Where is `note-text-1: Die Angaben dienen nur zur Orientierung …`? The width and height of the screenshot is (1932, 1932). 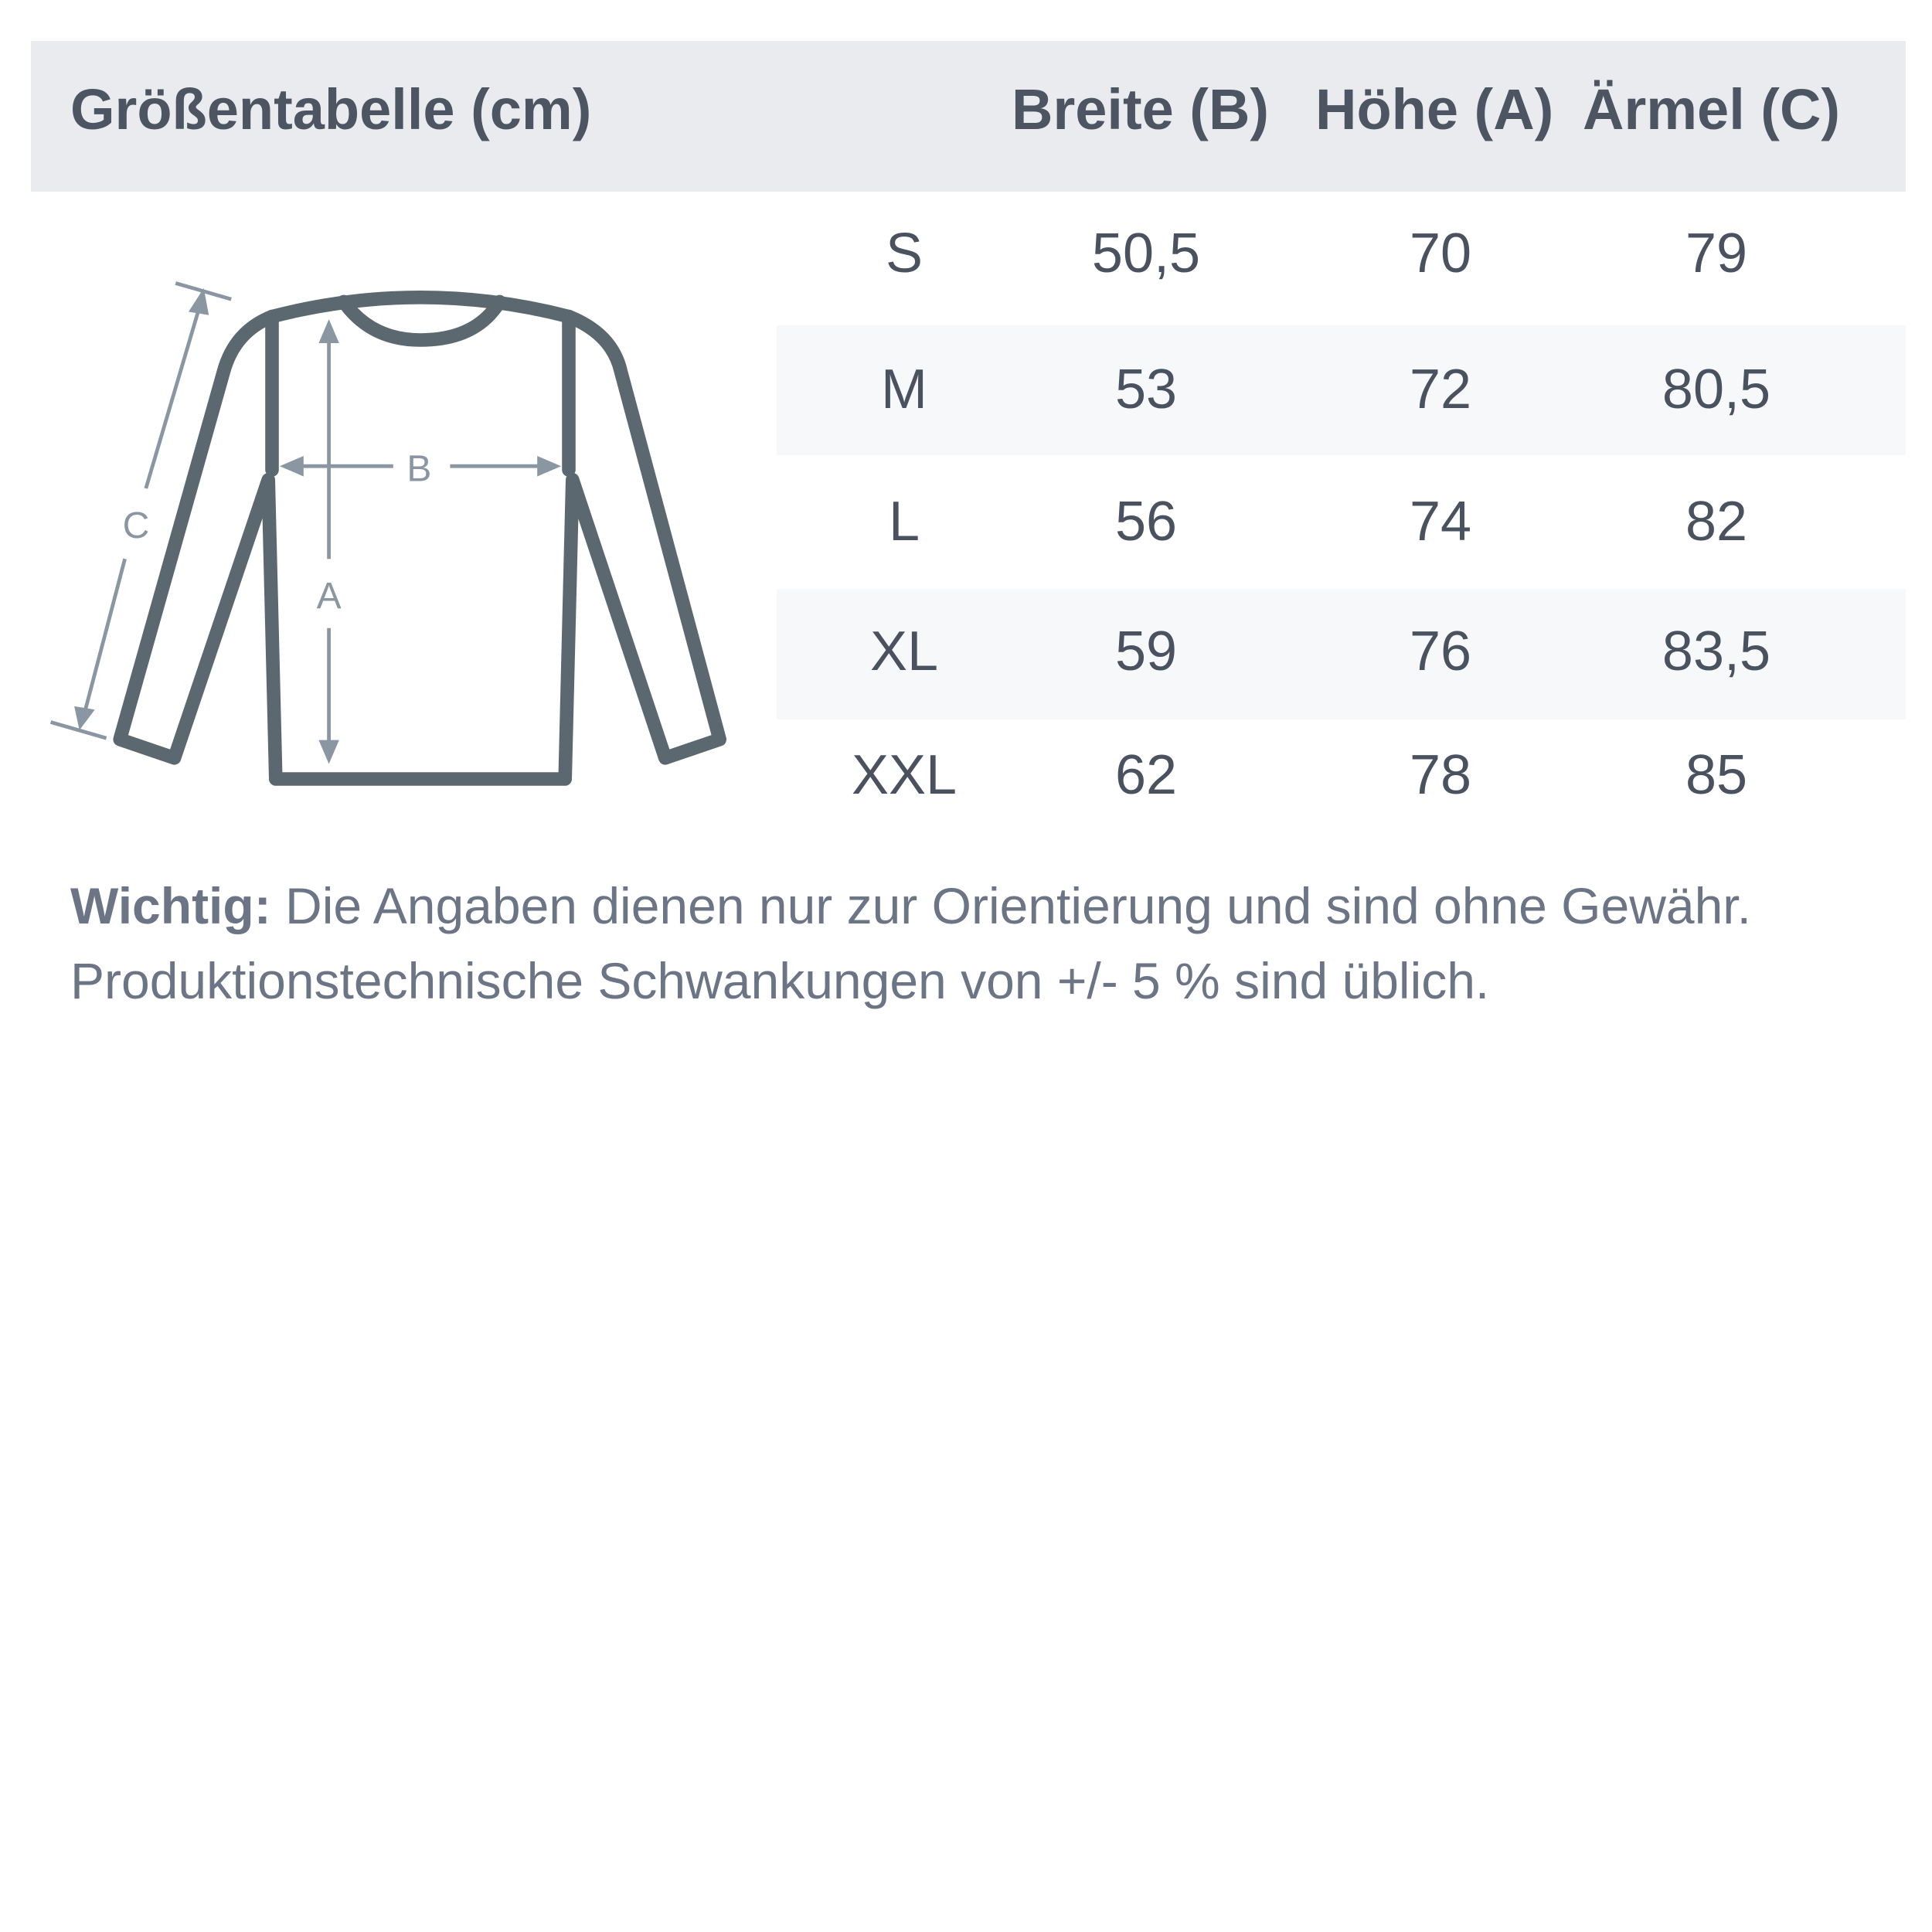
note-text-1: Die Angaben dienen nur zur Orientierung … is located at coordinates (1011, 906).